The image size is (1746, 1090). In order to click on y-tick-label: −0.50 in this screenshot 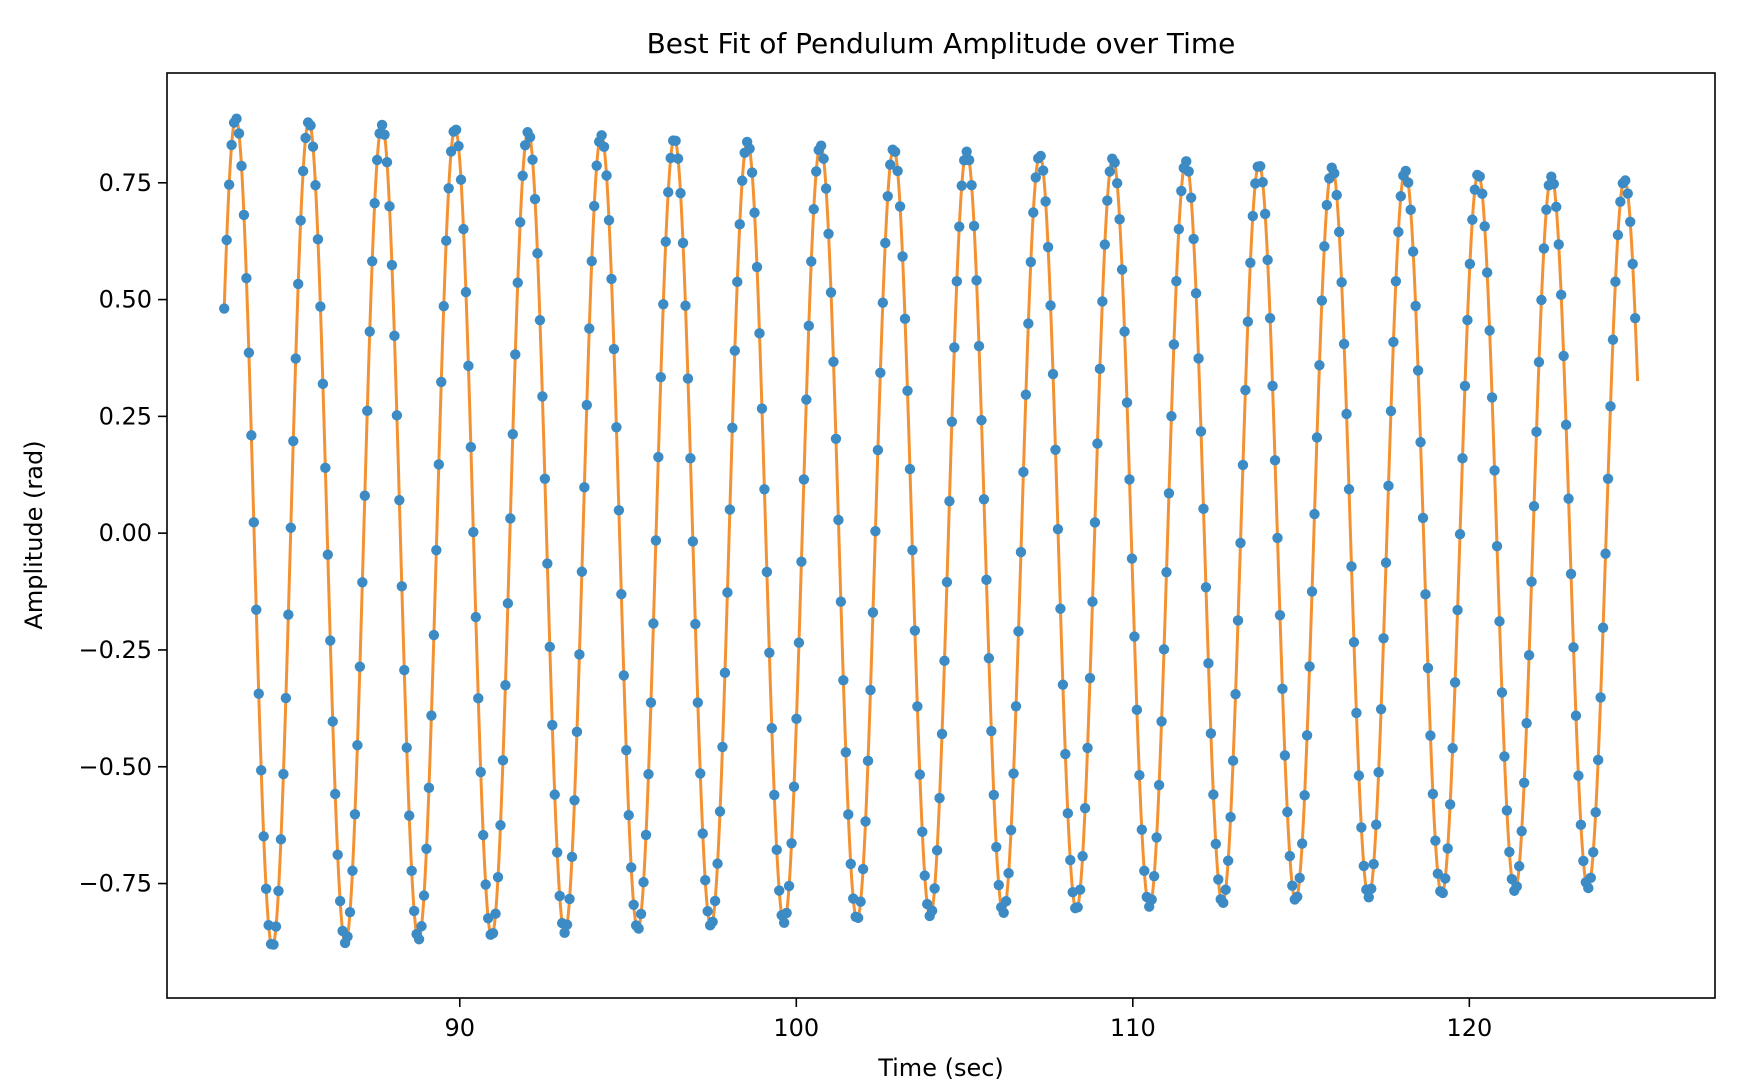, I will do `click(115, 767)`.